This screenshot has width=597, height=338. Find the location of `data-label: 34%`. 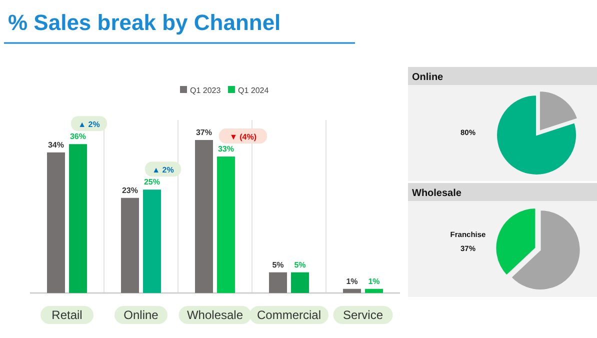

data-label: 34% is located at coordinates (56, 145).